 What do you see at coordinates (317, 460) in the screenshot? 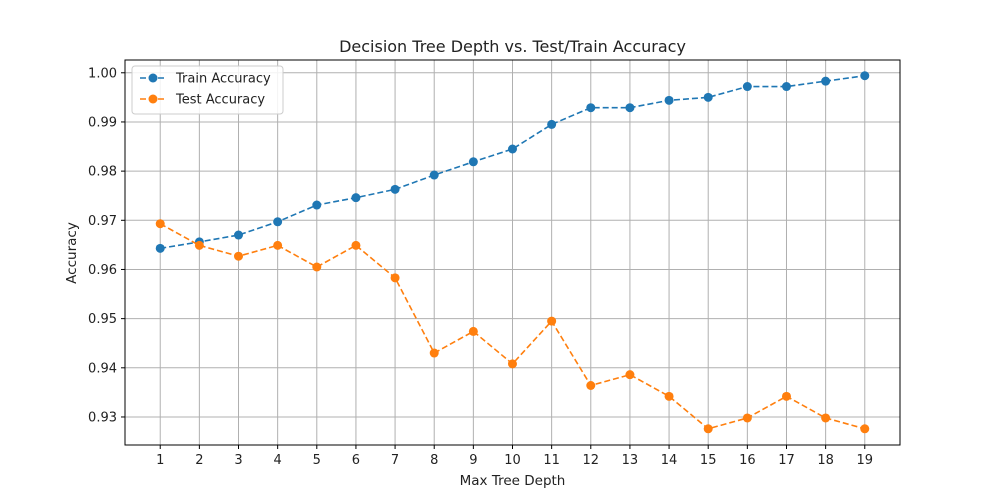
I see `x-tick-label: 5` at bounding box center [317, 460].